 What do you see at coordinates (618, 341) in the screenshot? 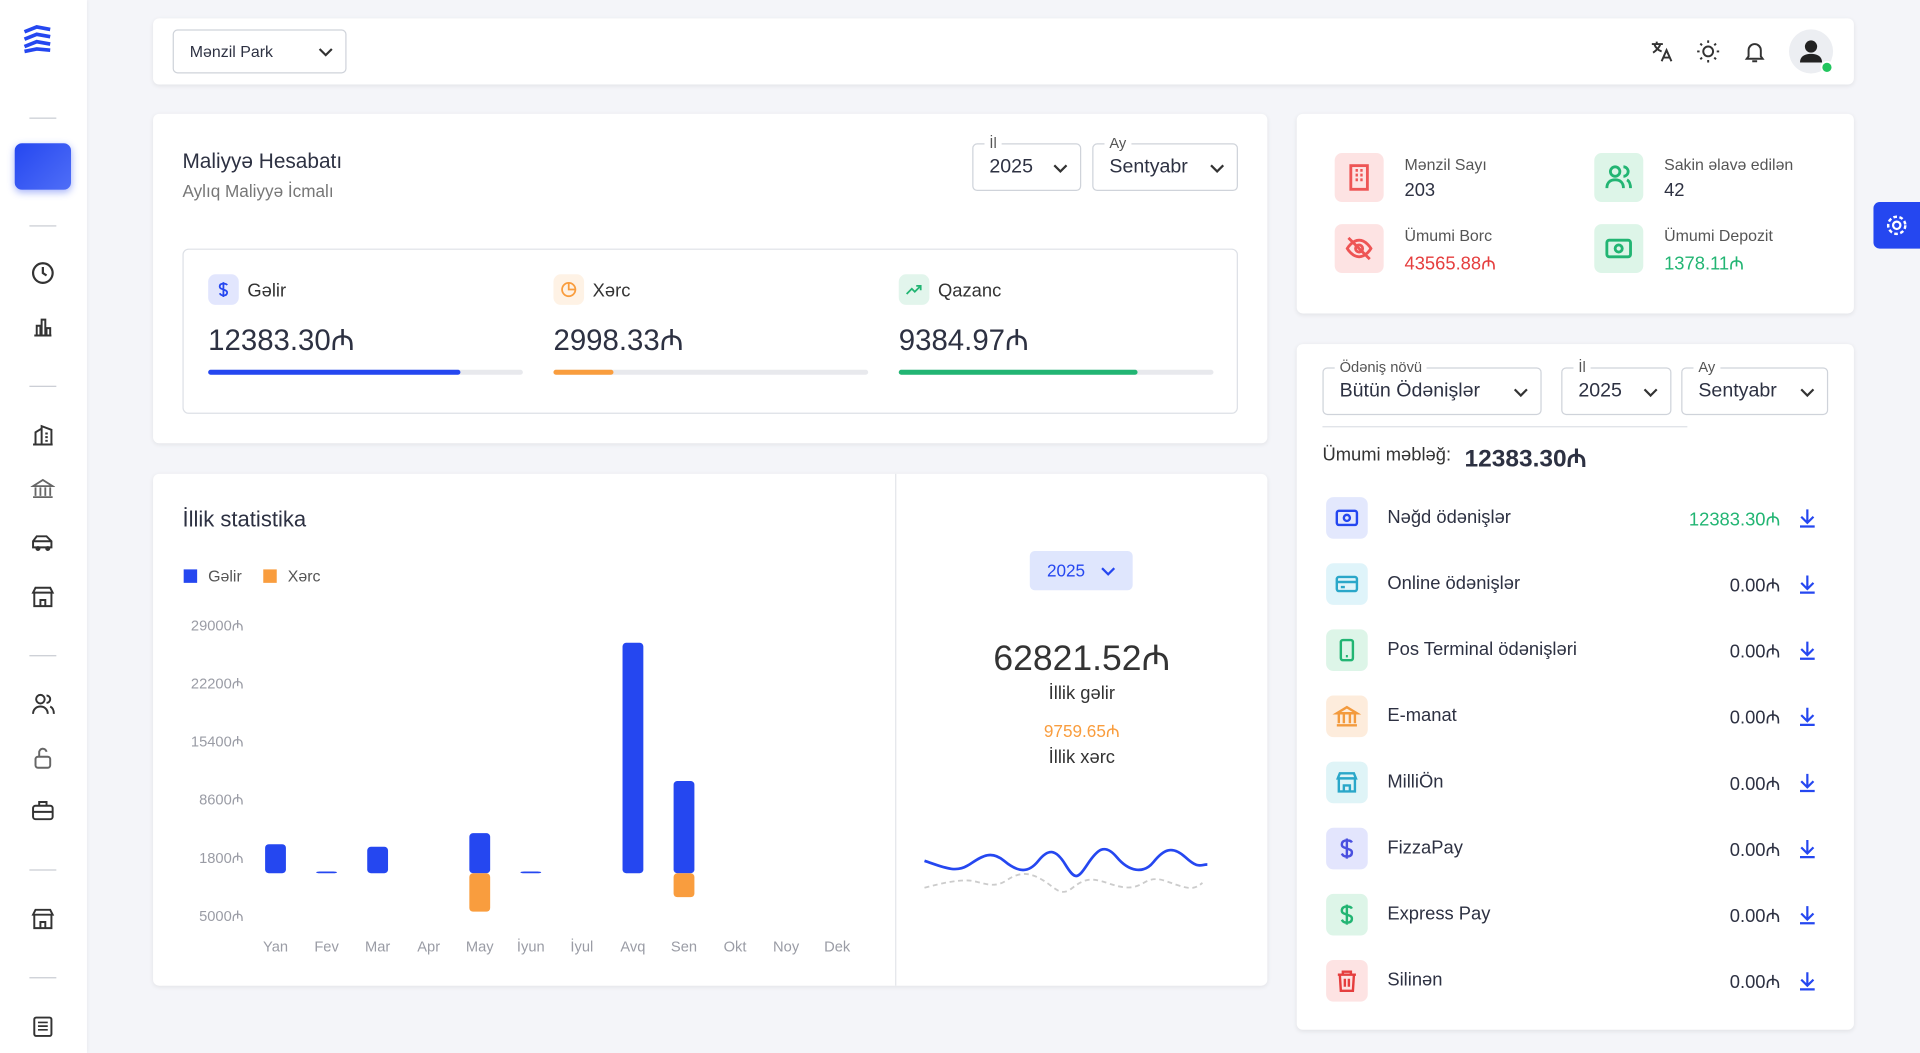
I see `card-amount: 2998.33₼` at bounding box center [618, 341].